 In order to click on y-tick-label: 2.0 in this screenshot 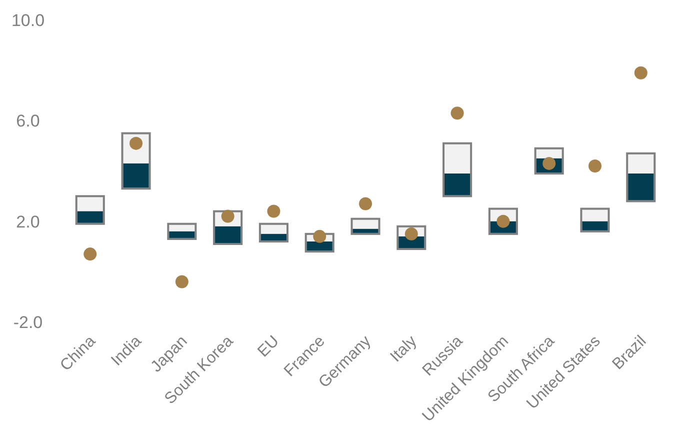, I will do `click(28, 222)`.